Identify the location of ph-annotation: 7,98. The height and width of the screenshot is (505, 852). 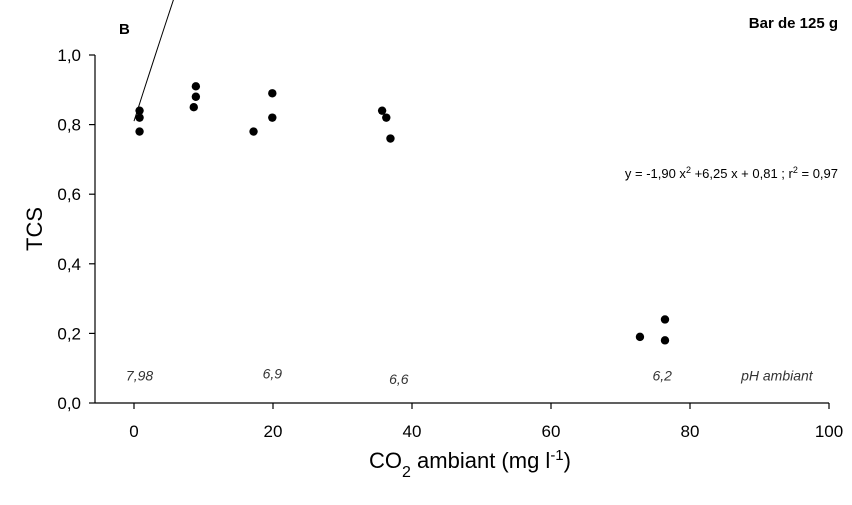
(139, 375).